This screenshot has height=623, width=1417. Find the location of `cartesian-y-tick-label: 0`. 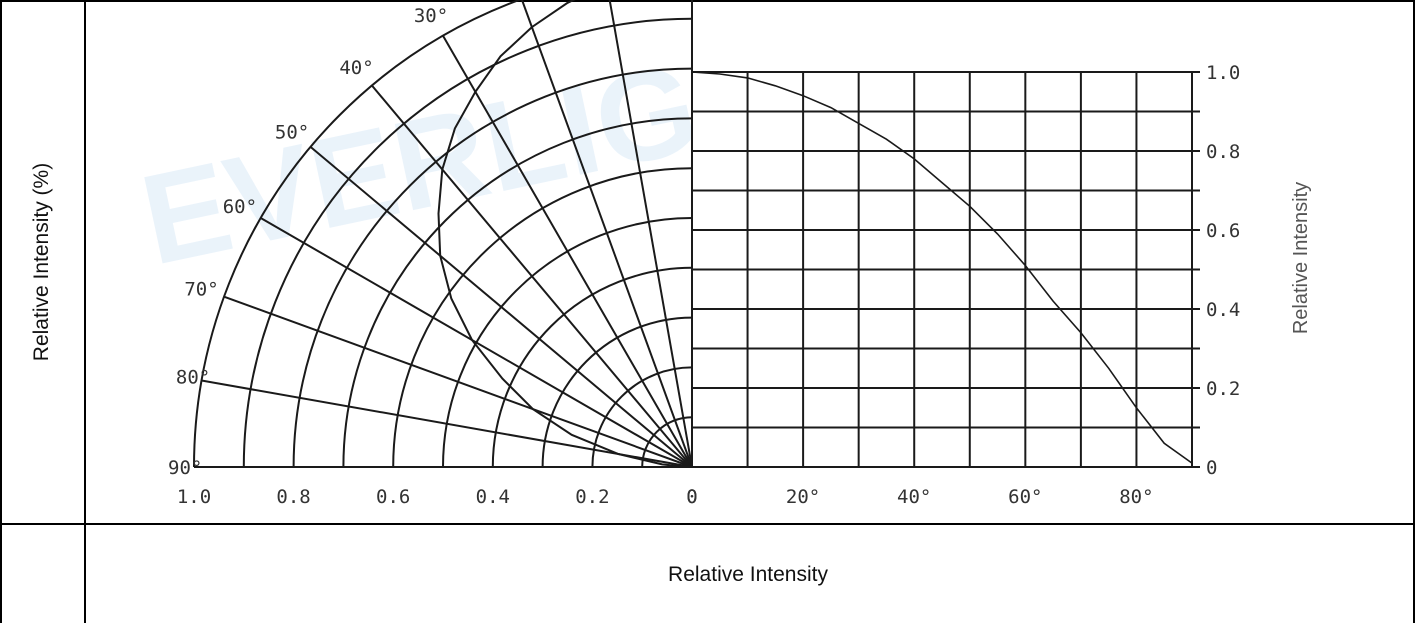

cartesian-y-tick-label: 0 is located at coordinates (1211, 468).